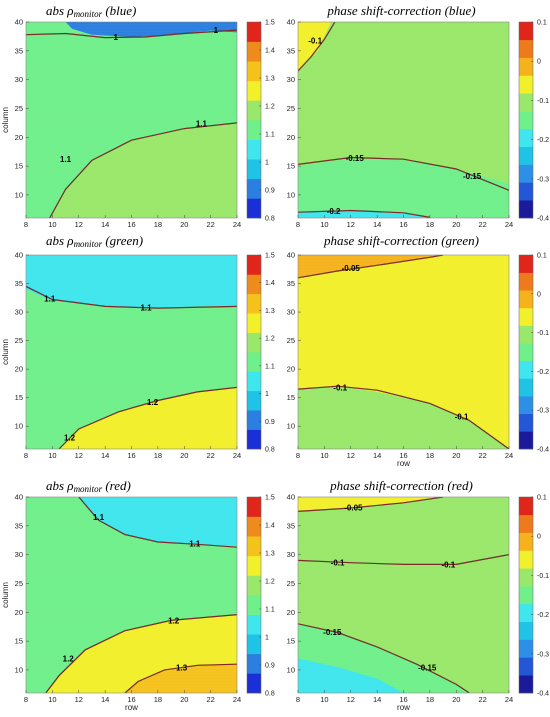 The image size is (550, 717). What do you see at coordinates (131, 699) in the screenshot?
I see `x-tick-label: 16` at bounding box center [131, 699].